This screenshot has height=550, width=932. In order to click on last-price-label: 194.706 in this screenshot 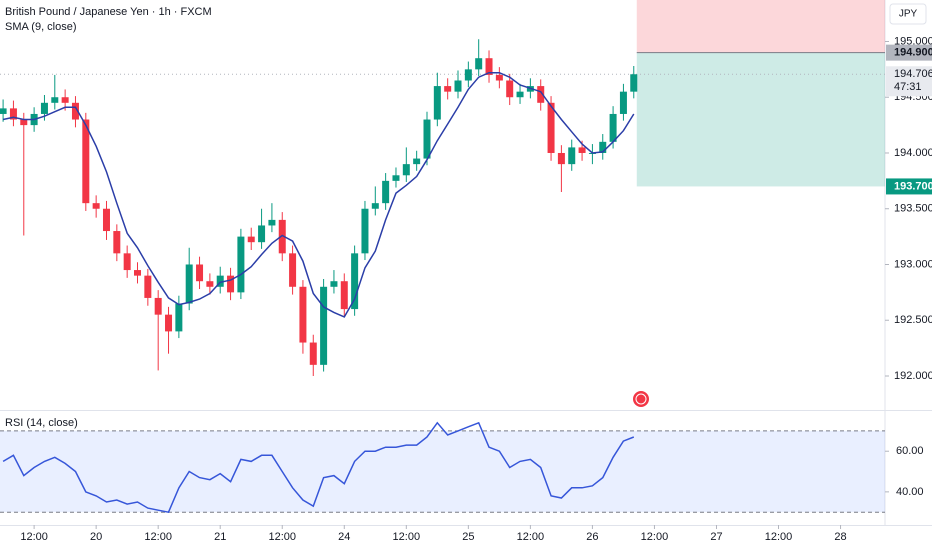, I will do `click(913, 74)`.